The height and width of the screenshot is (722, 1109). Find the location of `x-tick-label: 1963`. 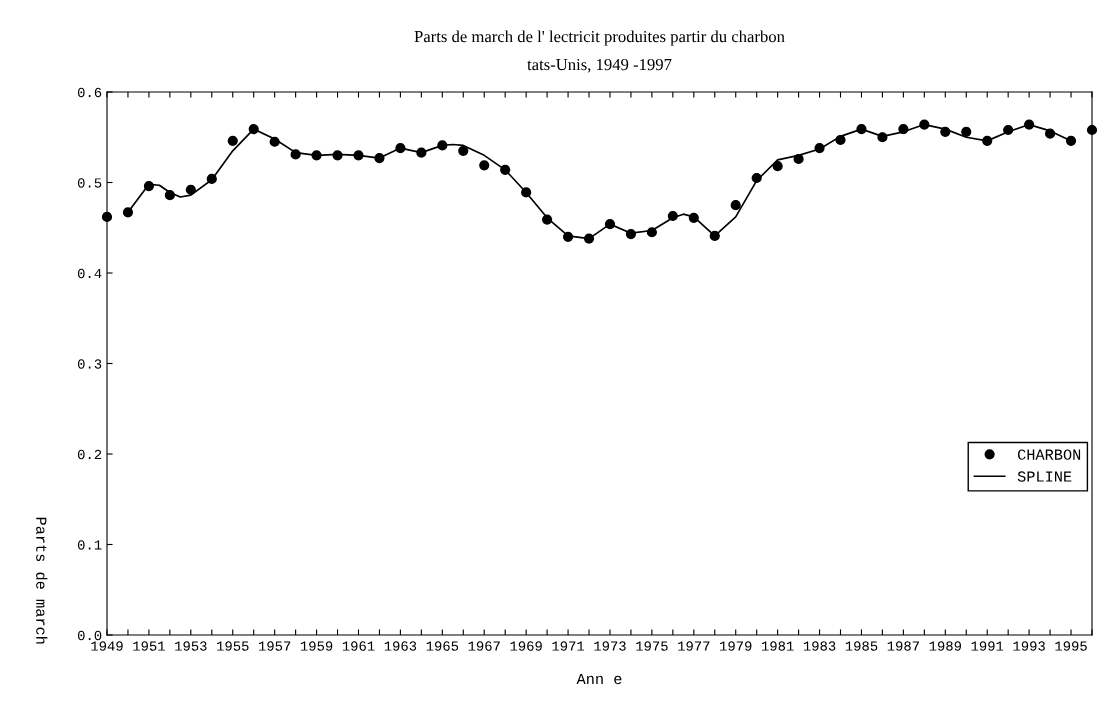

x-tick-label: 1963 is located at coordinates (400, 646).